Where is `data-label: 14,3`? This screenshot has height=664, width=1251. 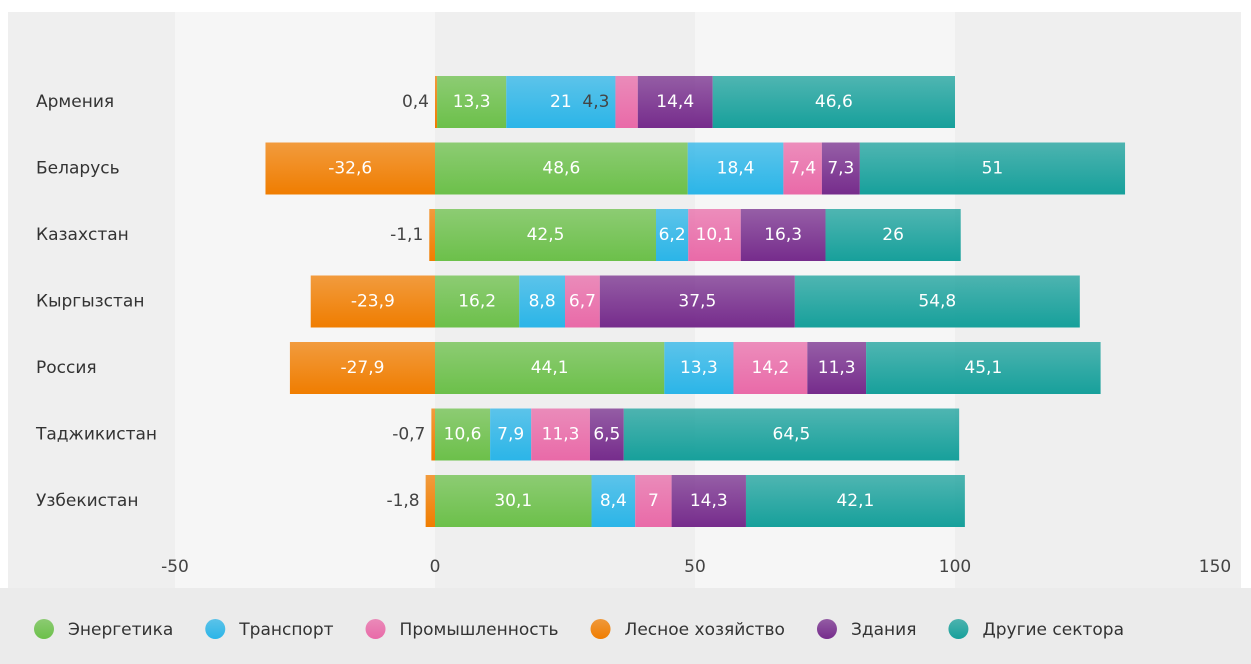
data-label: 14,3 is located at coordinates (709, 501).